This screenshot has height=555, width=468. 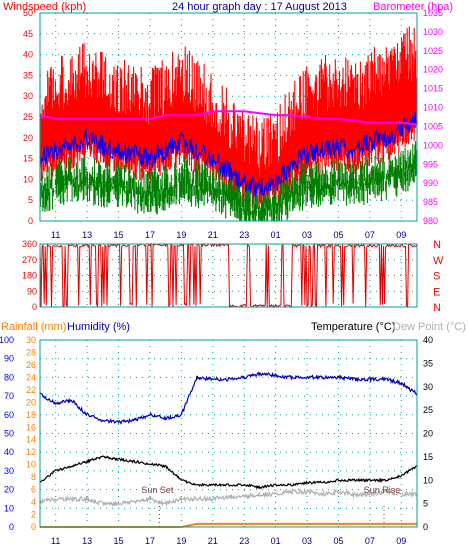 I want to click on y-tick-label-windspeed: 35, so click(x=28, y=75).